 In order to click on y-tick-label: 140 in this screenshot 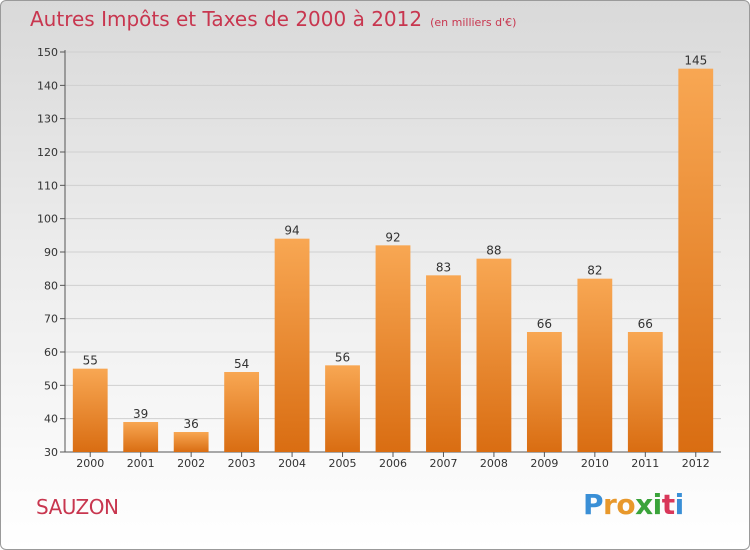, I will do `click(47, 85)`.